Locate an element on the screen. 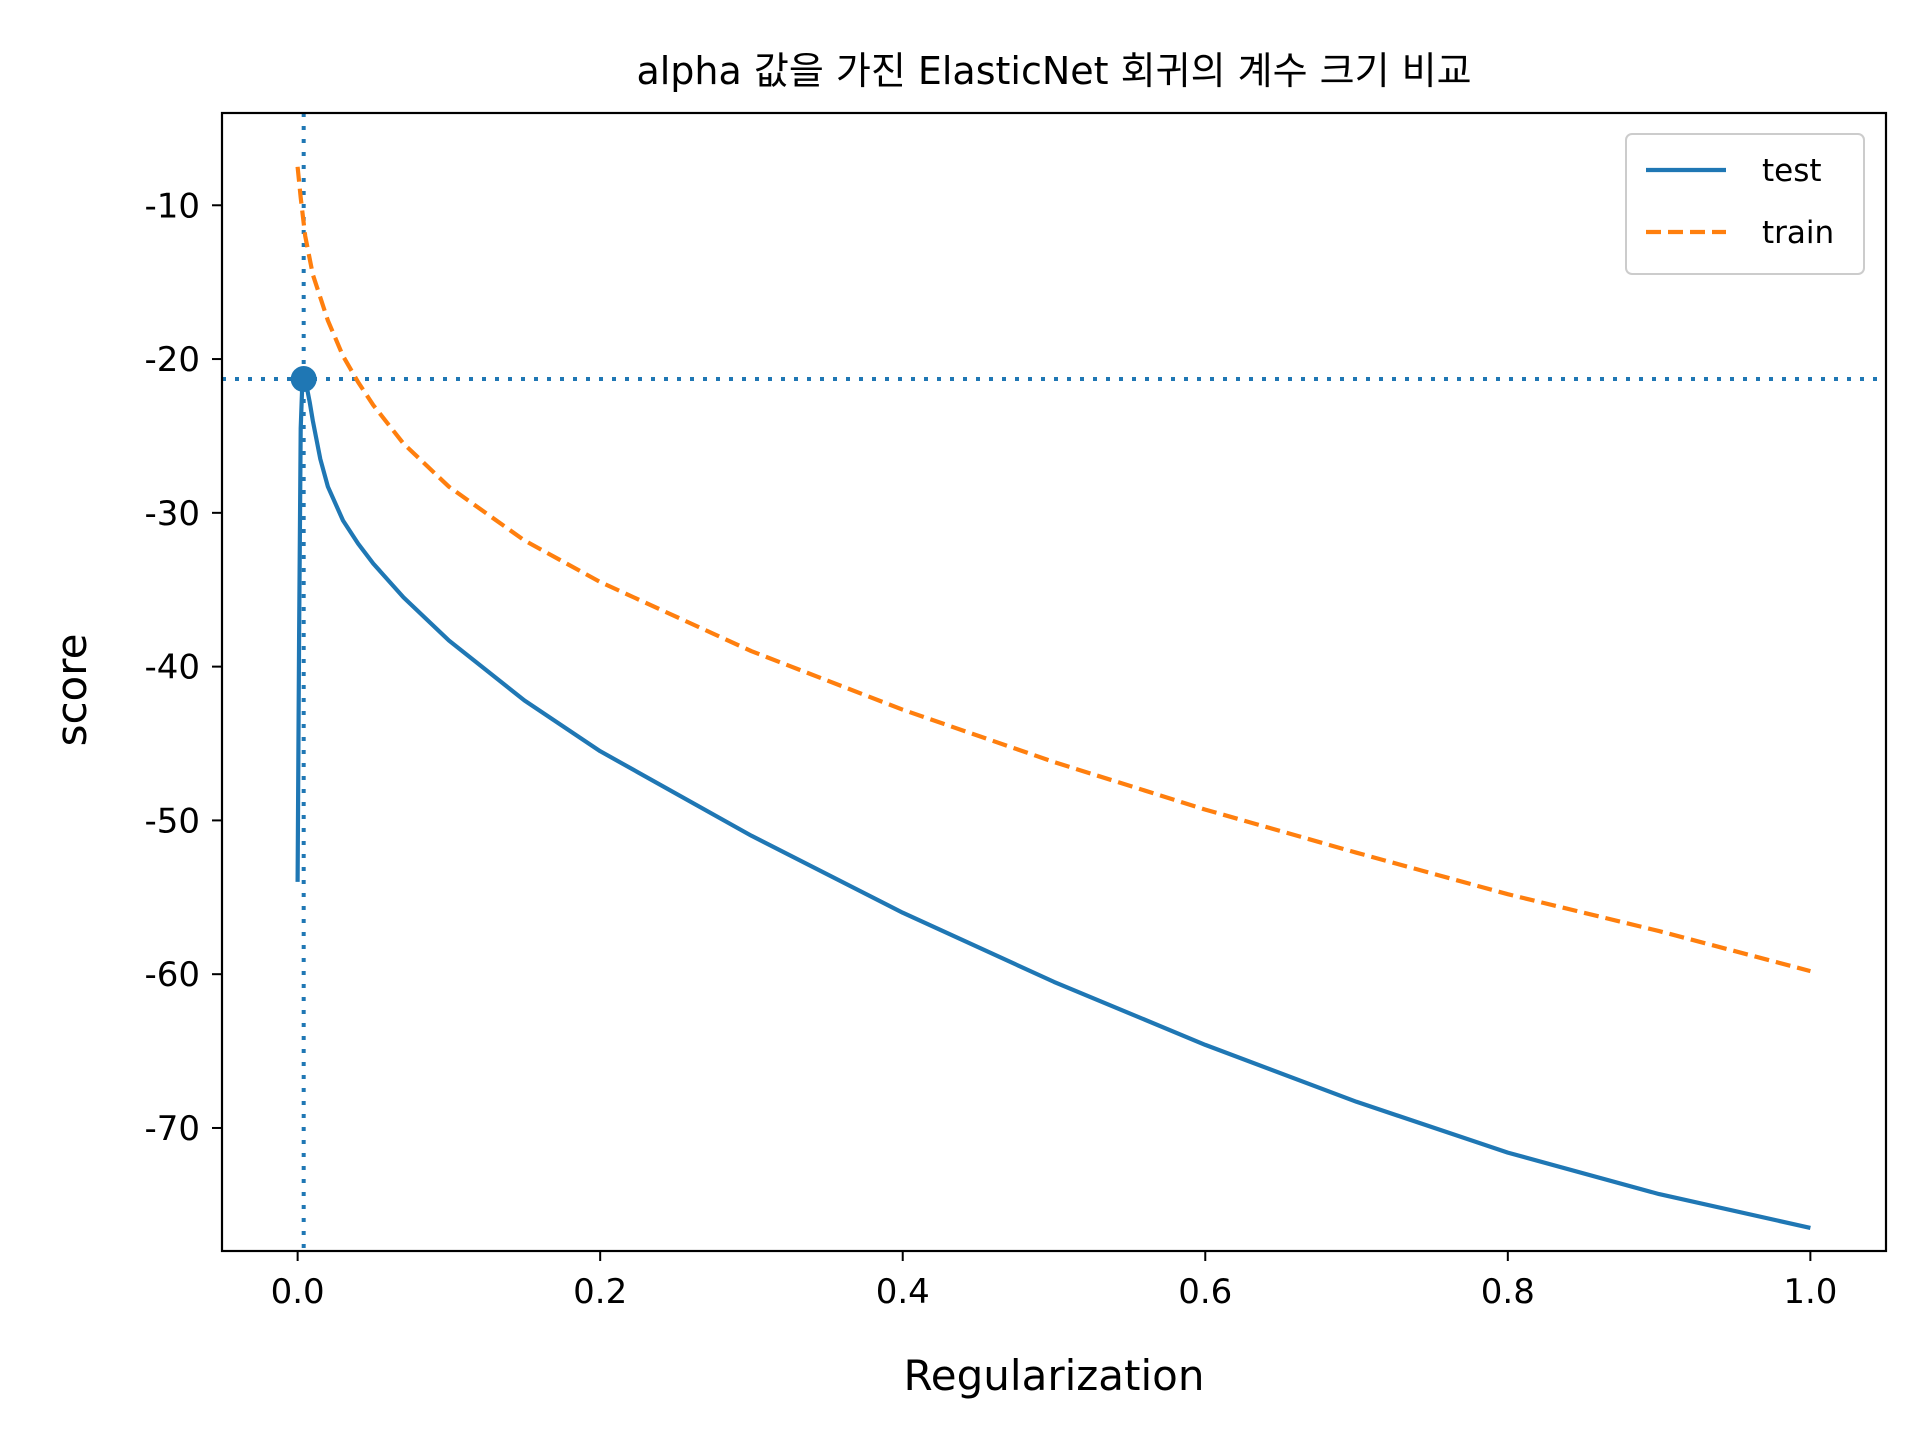  legend-box is located at coordinates (1745, 204).